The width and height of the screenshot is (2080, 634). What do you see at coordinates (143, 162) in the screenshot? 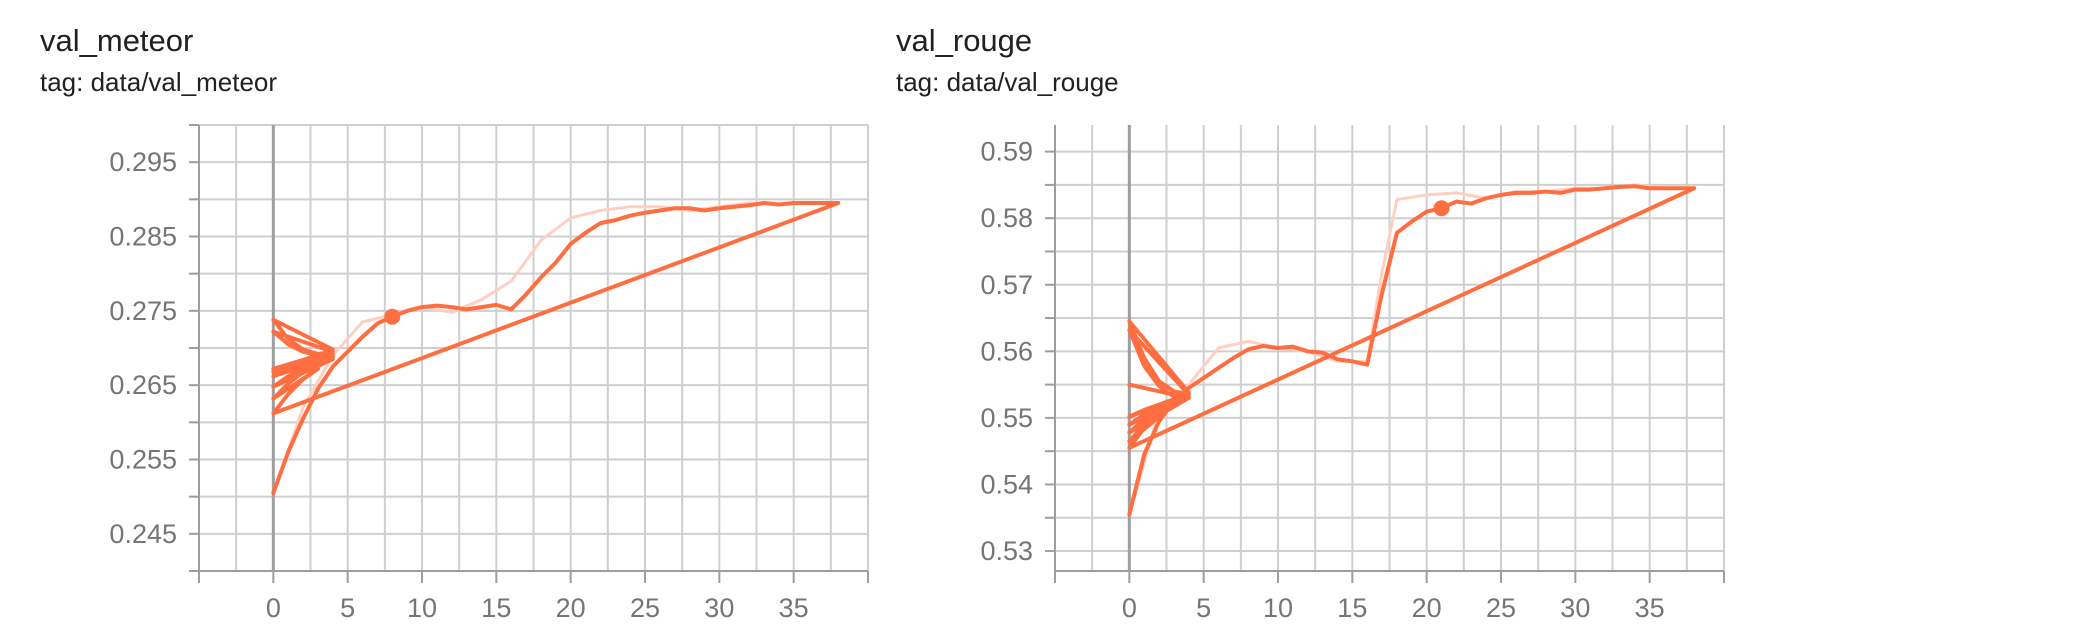
I see `y-tick-label: 0.295` at bounding box center [143, 162].